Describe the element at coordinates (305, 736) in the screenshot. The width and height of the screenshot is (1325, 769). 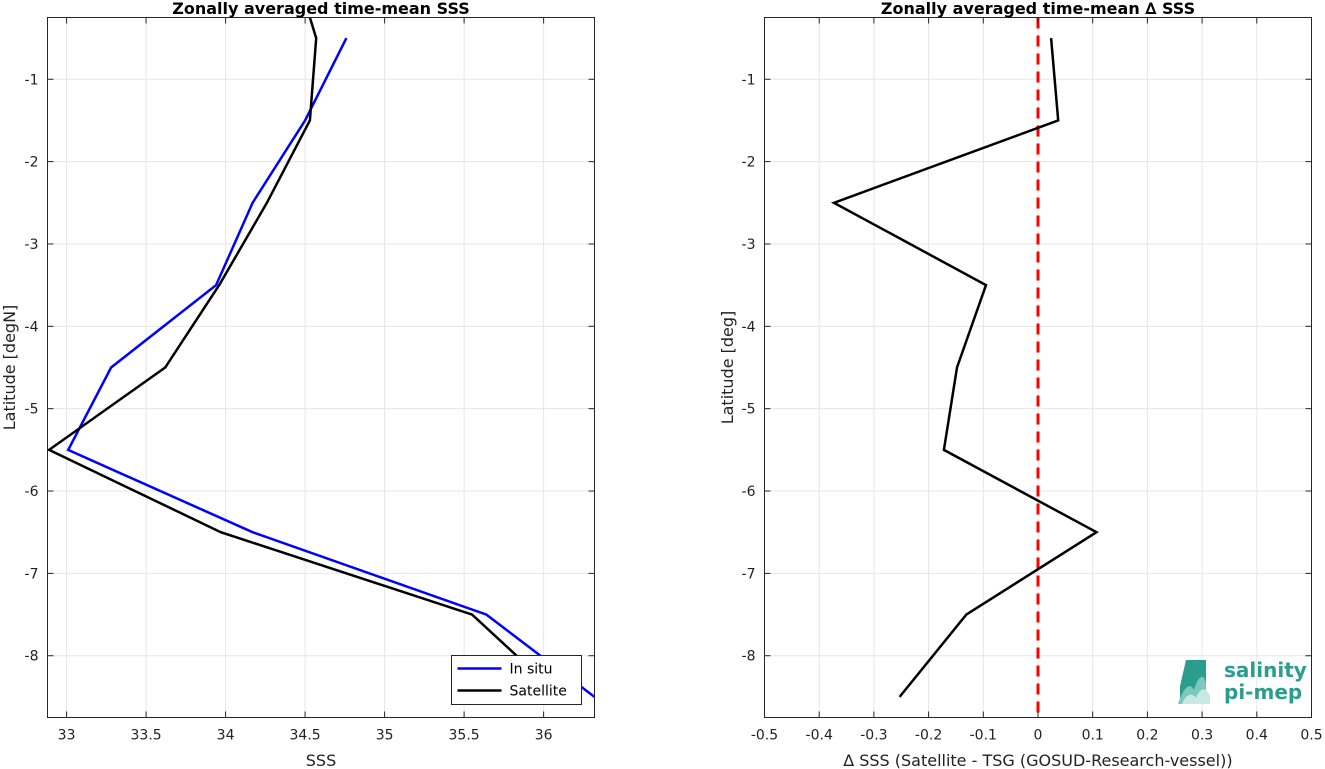
I see `sss-xtick-label-3: 34.5` at that location.